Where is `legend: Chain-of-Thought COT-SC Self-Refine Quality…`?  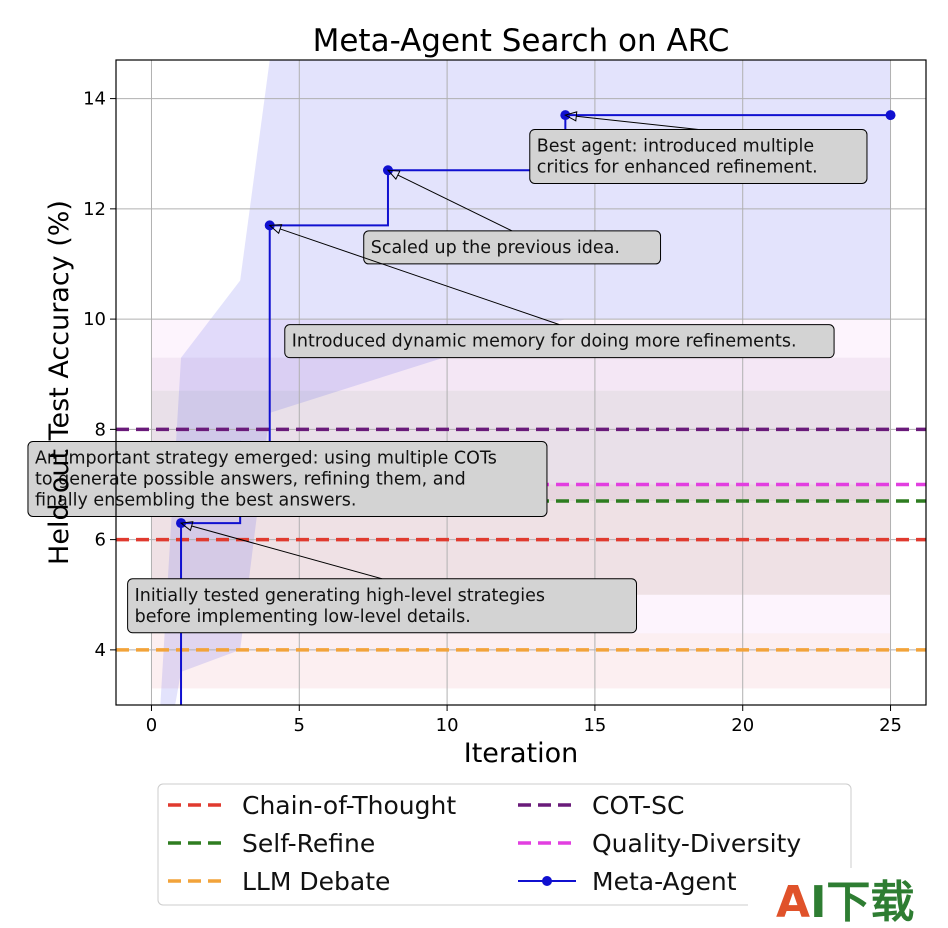 legend: Chain-of-Thought COT-SC Self-Refine Quality… is located at coordinates (504, 844).